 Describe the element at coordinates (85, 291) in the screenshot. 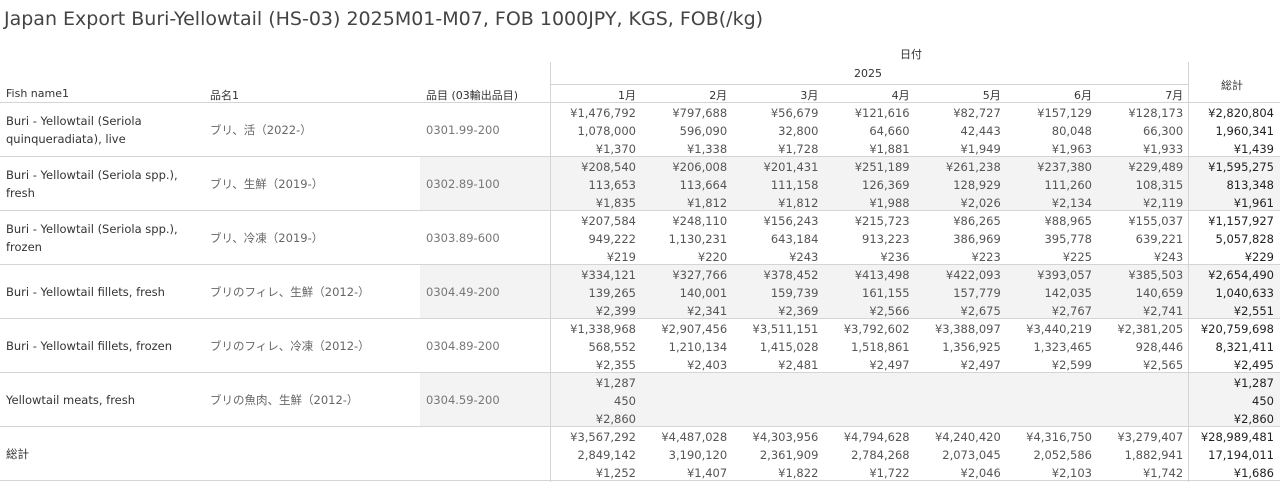

I see `fish-name: Buri - Yellowtail fillets, fresh` at that location.